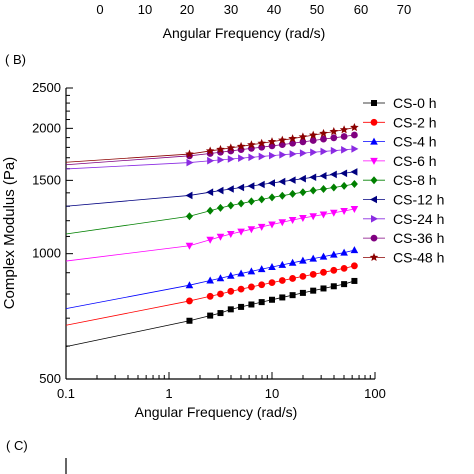  Describe the element at coordinates (99, 9) in the screenshot. I see `prev-tick-label: 0` at that location.